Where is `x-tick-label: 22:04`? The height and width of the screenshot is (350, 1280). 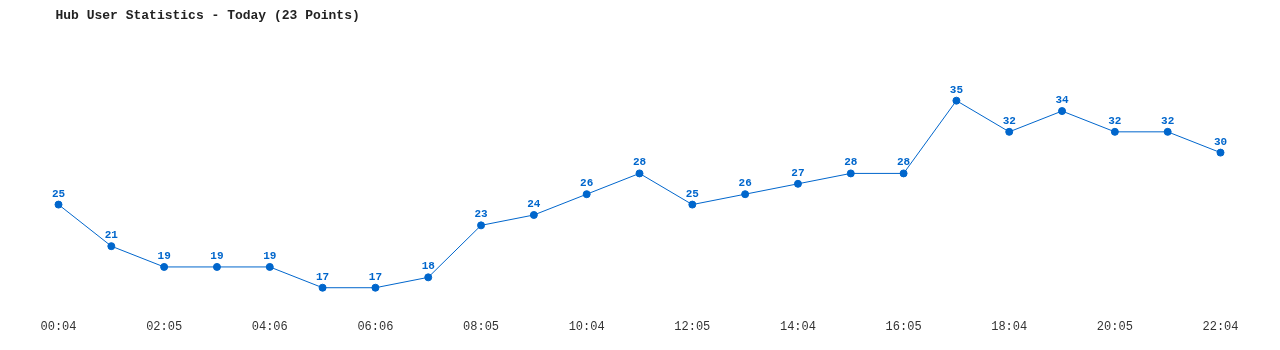
x-tick-label: 22:04 is located at coordinates (1220, 326).